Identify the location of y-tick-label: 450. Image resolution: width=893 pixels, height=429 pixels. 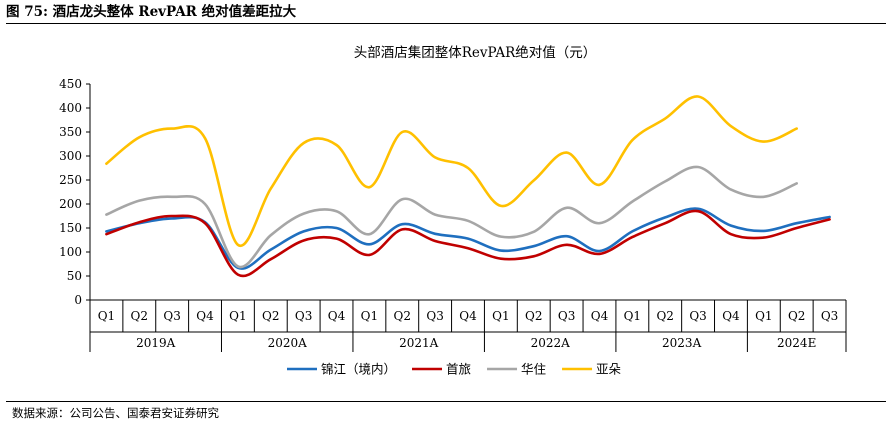
(70, 84).